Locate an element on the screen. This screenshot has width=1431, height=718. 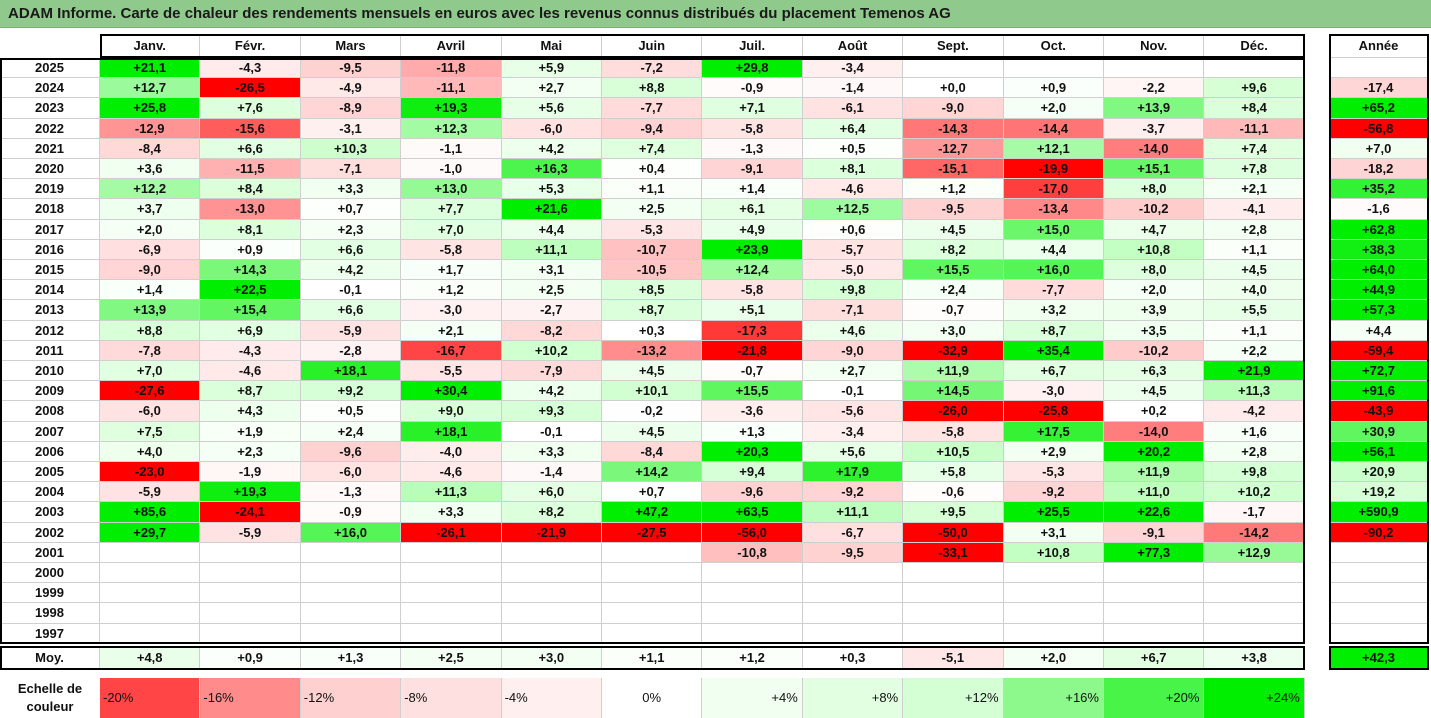
heatmap-cell: +7,6 is located at coordinates (250, 108).